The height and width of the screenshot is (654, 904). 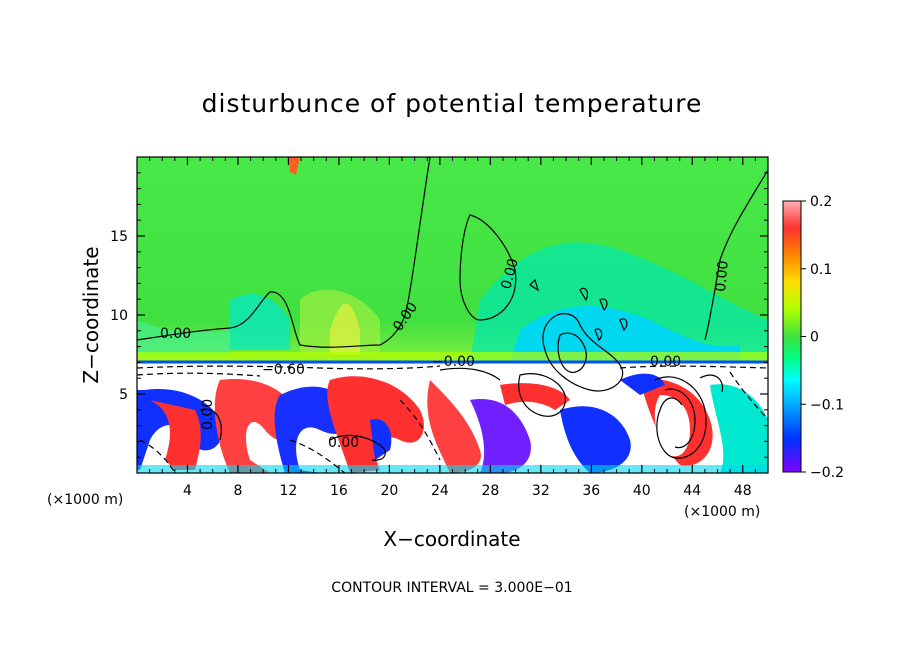 What do you see at coordinates (85, 500) in the screenshot?
I see `x-unit-left: (×1000 m)` at bounding box center [85, 500].